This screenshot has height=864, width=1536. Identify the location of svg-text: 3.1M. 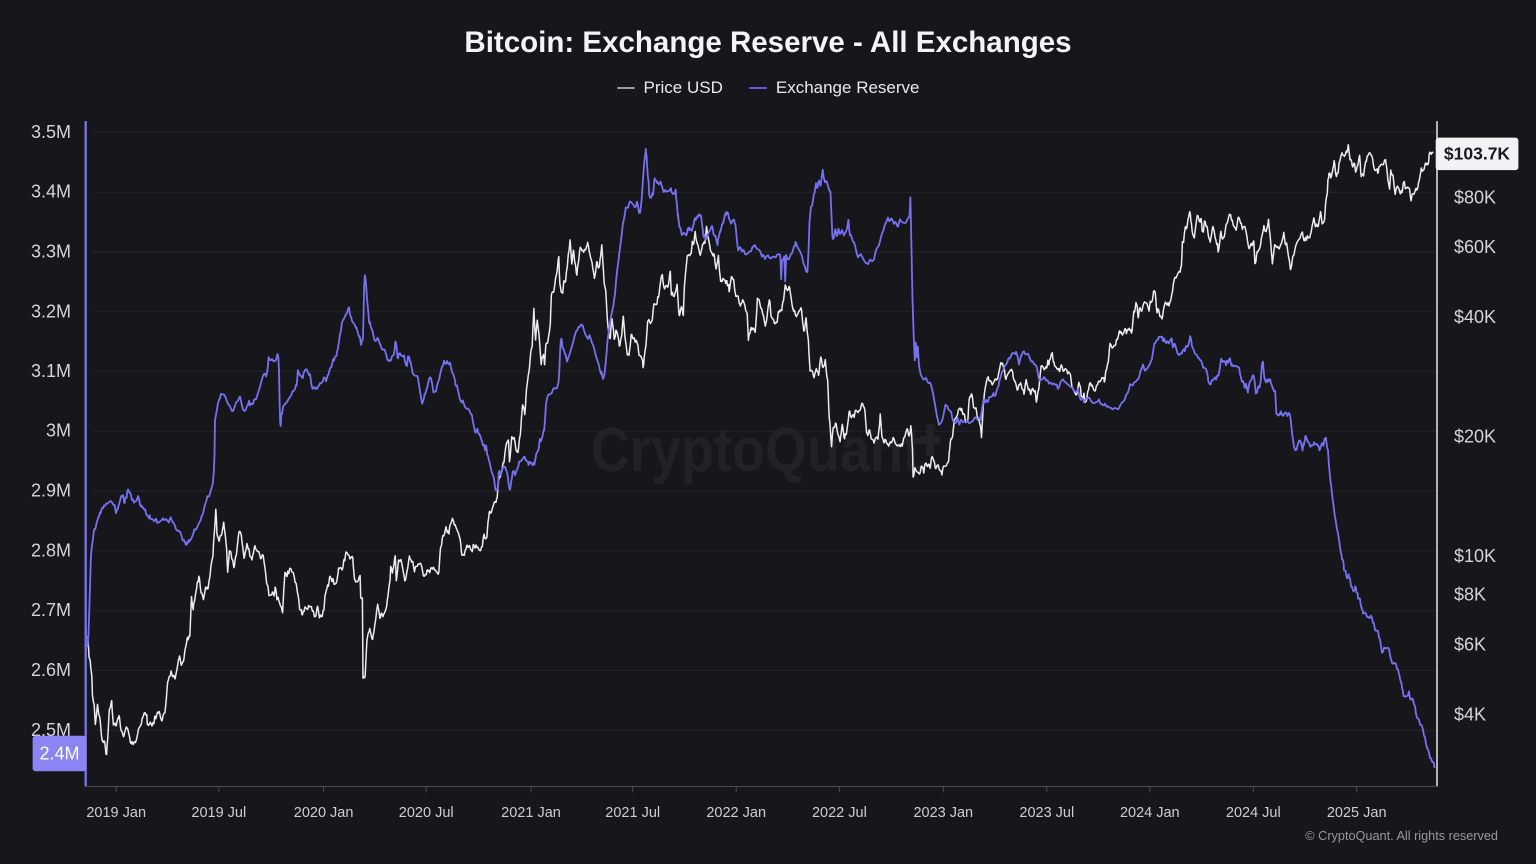
(51, 371).